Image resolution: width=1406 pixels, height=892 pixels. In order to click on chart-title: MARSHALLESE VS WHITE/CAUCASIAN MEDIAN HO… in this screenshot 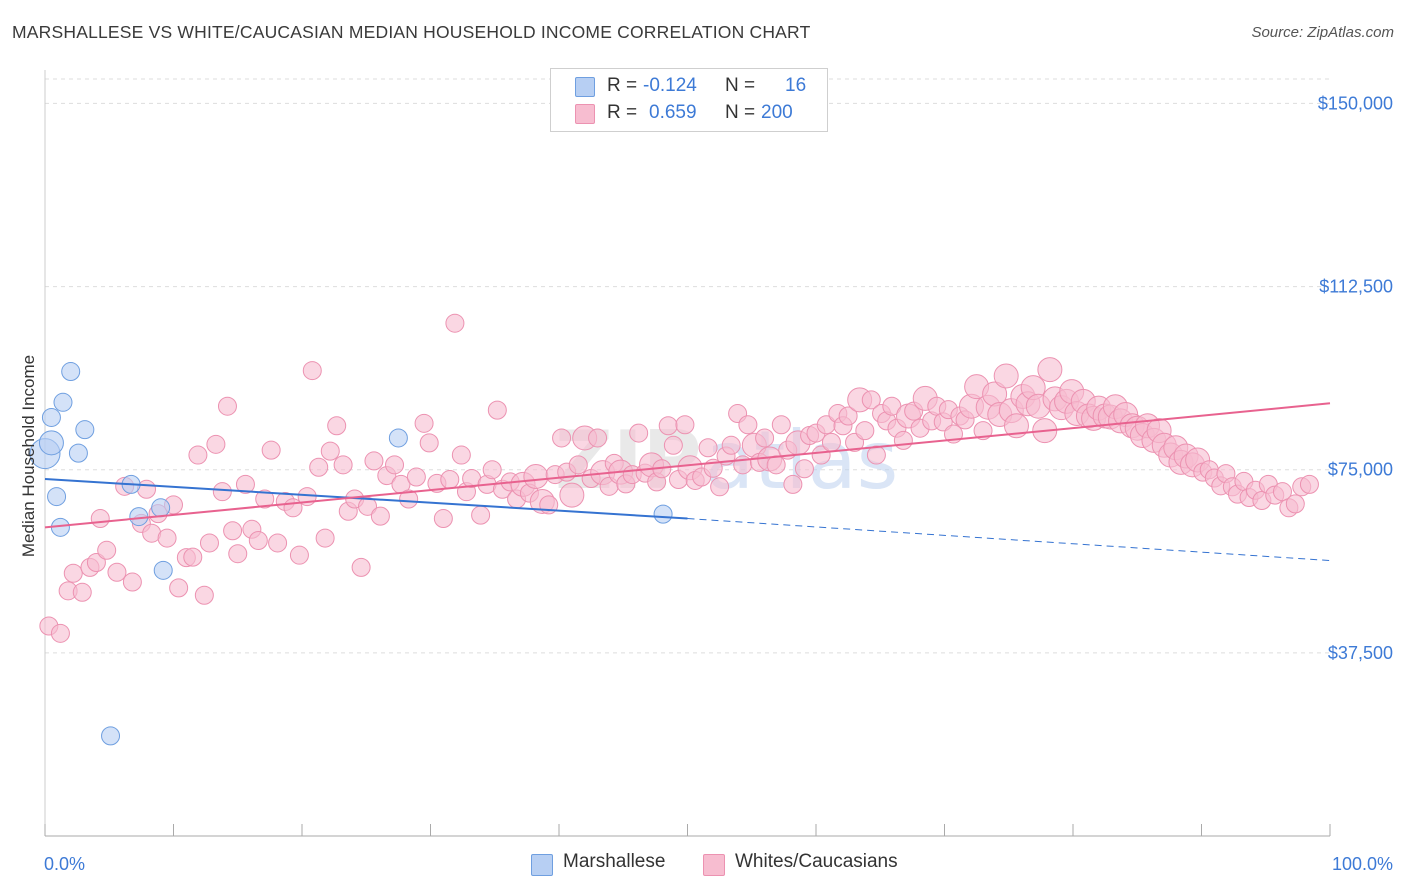, I will do `click(411, 32)`.